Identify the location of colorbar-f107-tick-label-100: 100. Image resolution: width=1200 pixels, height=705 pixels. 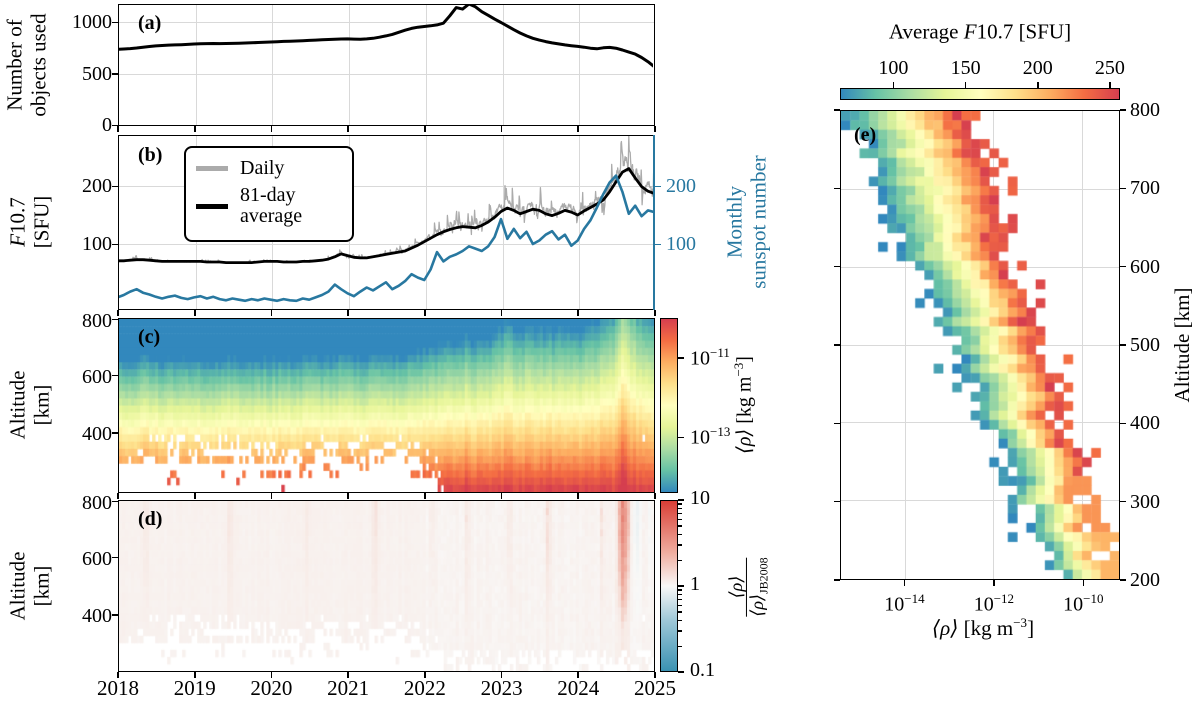
(893, 68).